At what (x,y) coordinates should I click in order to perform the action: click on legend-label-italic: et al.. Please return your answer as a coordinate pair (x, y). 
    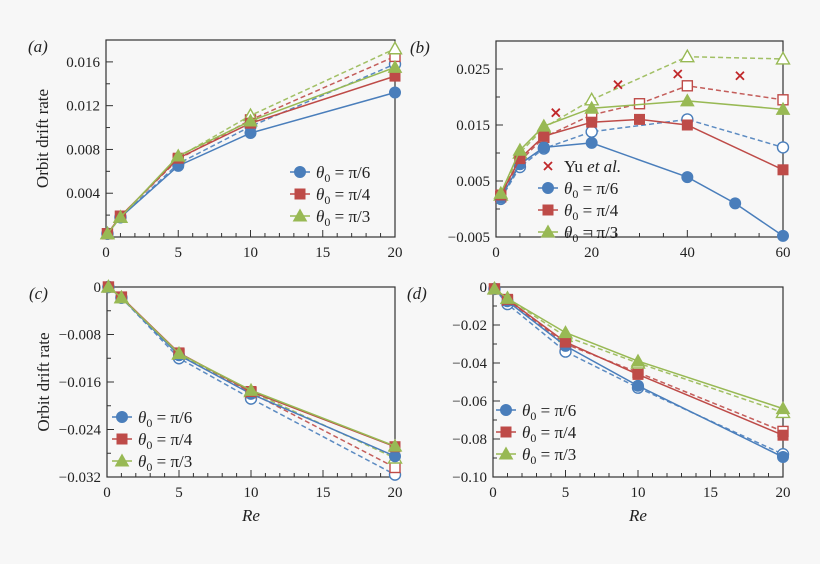
    Looking at the image, I should click on (604, 166).